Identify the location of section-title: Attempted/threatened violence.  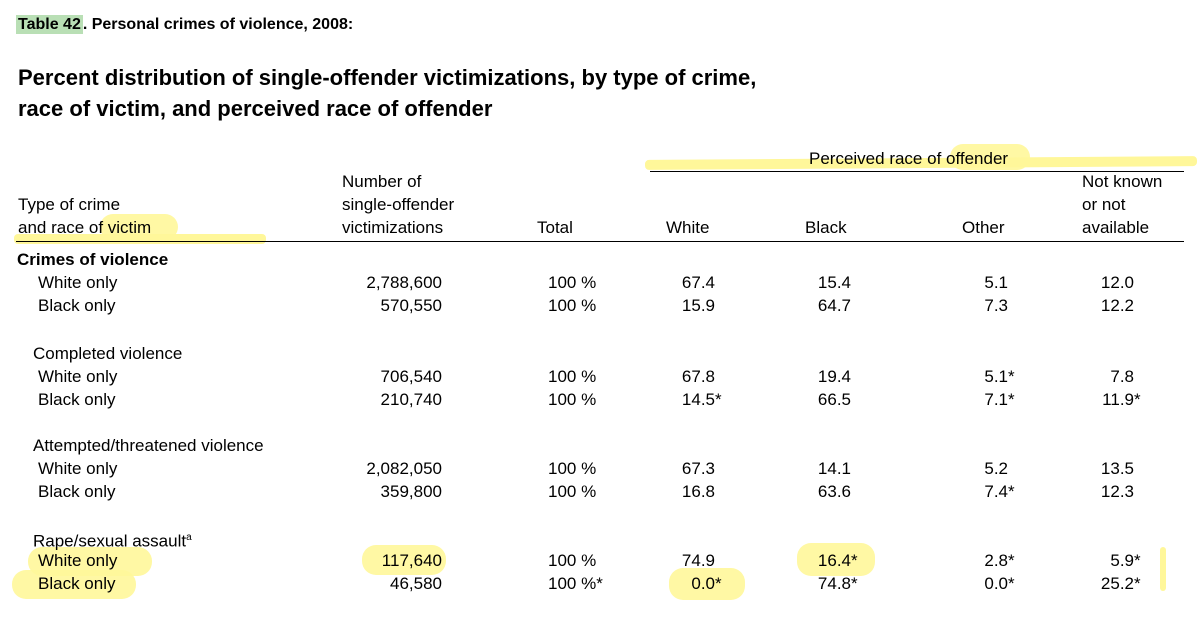
(148, 445).